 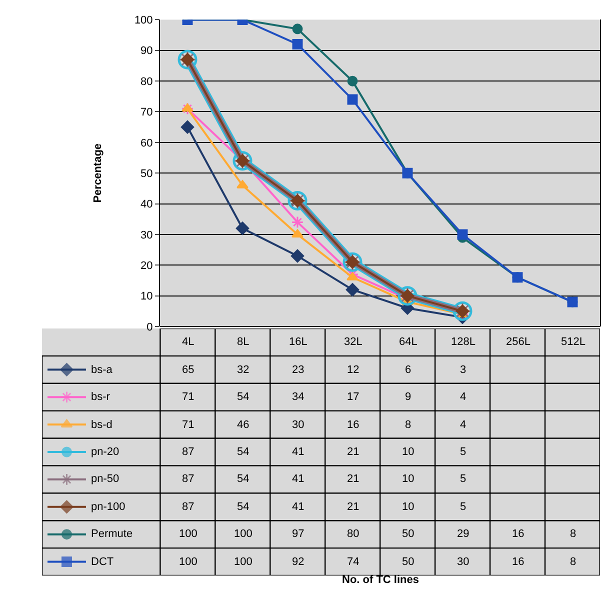 I want to click on data-label: 12, so click(x=353, y=370).